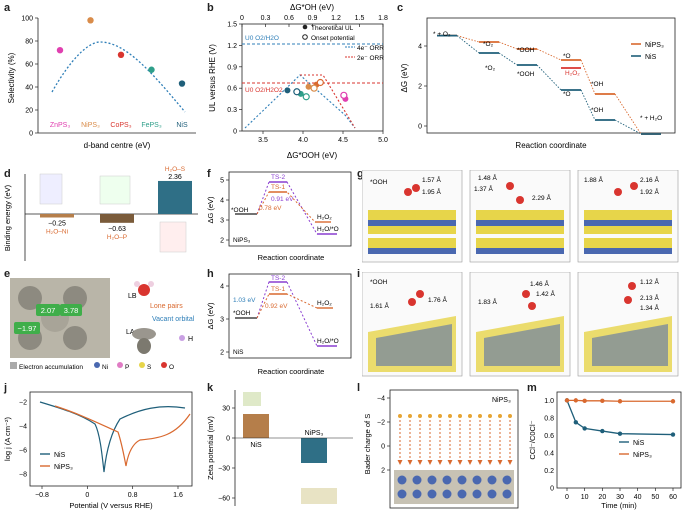 The image size is (685, 512). I want to click on panel-f-product-h2o2: H₂O₂, so click(324, 217).